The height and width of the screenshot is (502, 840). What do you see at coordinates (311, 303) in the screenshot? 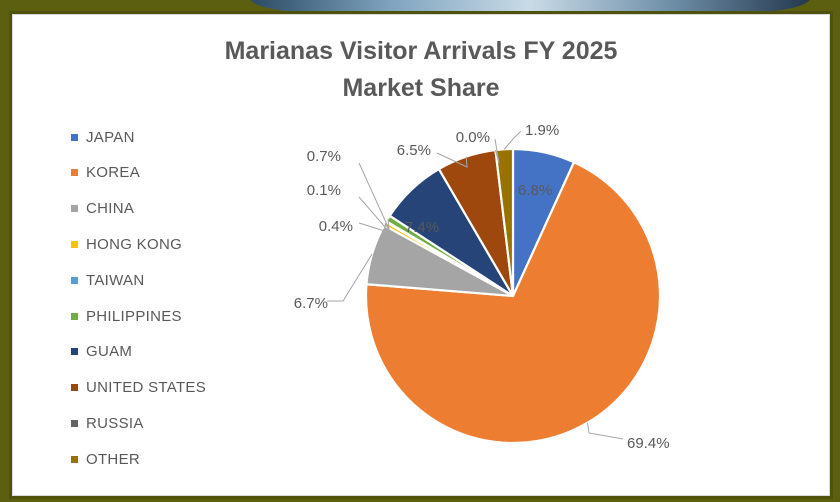
I see `data-label-china: 6.7%` at bounding box center [311, 303].